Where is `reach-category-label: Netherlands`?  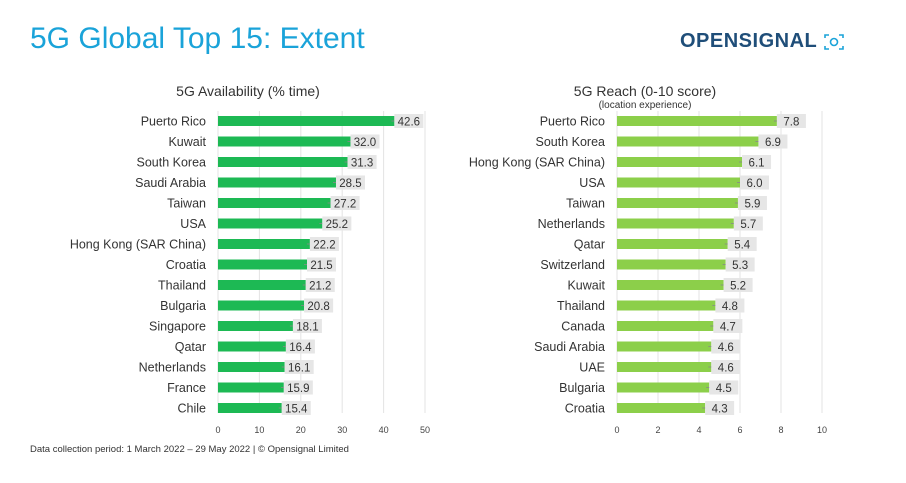 reach-category-label: Netherlands is located at coordinates (571, 224).